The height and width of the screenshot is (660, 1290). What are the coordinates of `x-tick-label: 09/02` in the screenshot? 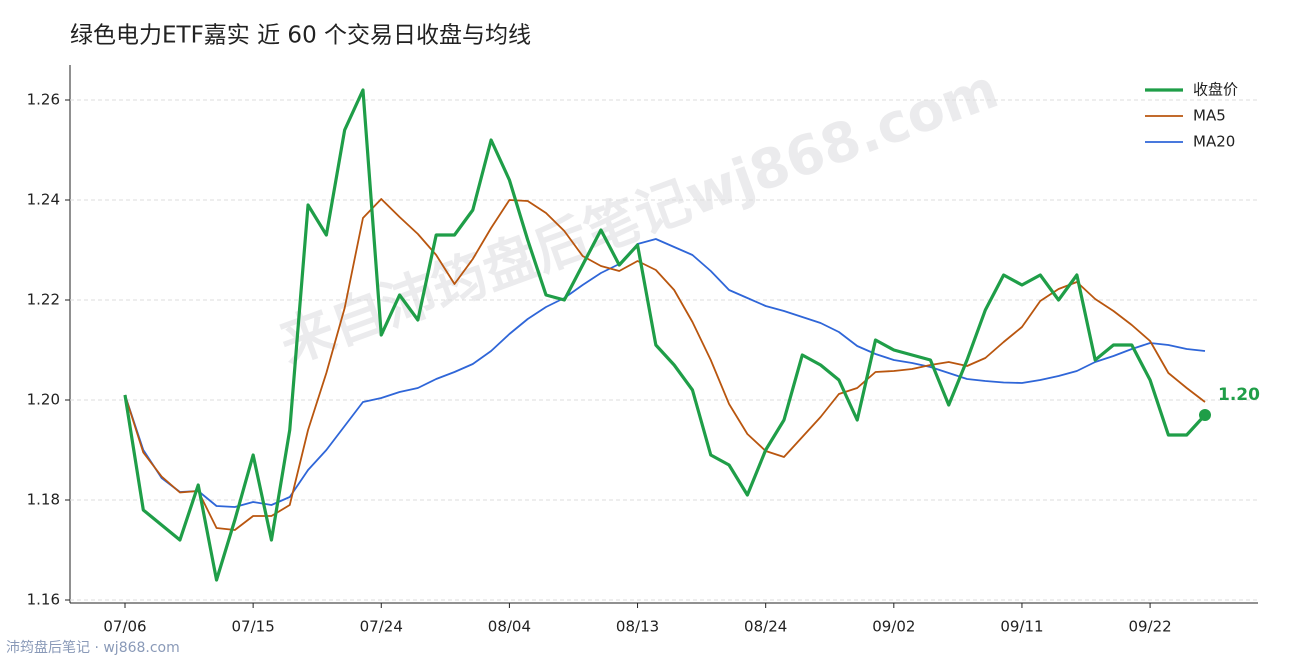 It's located at (893, 627).